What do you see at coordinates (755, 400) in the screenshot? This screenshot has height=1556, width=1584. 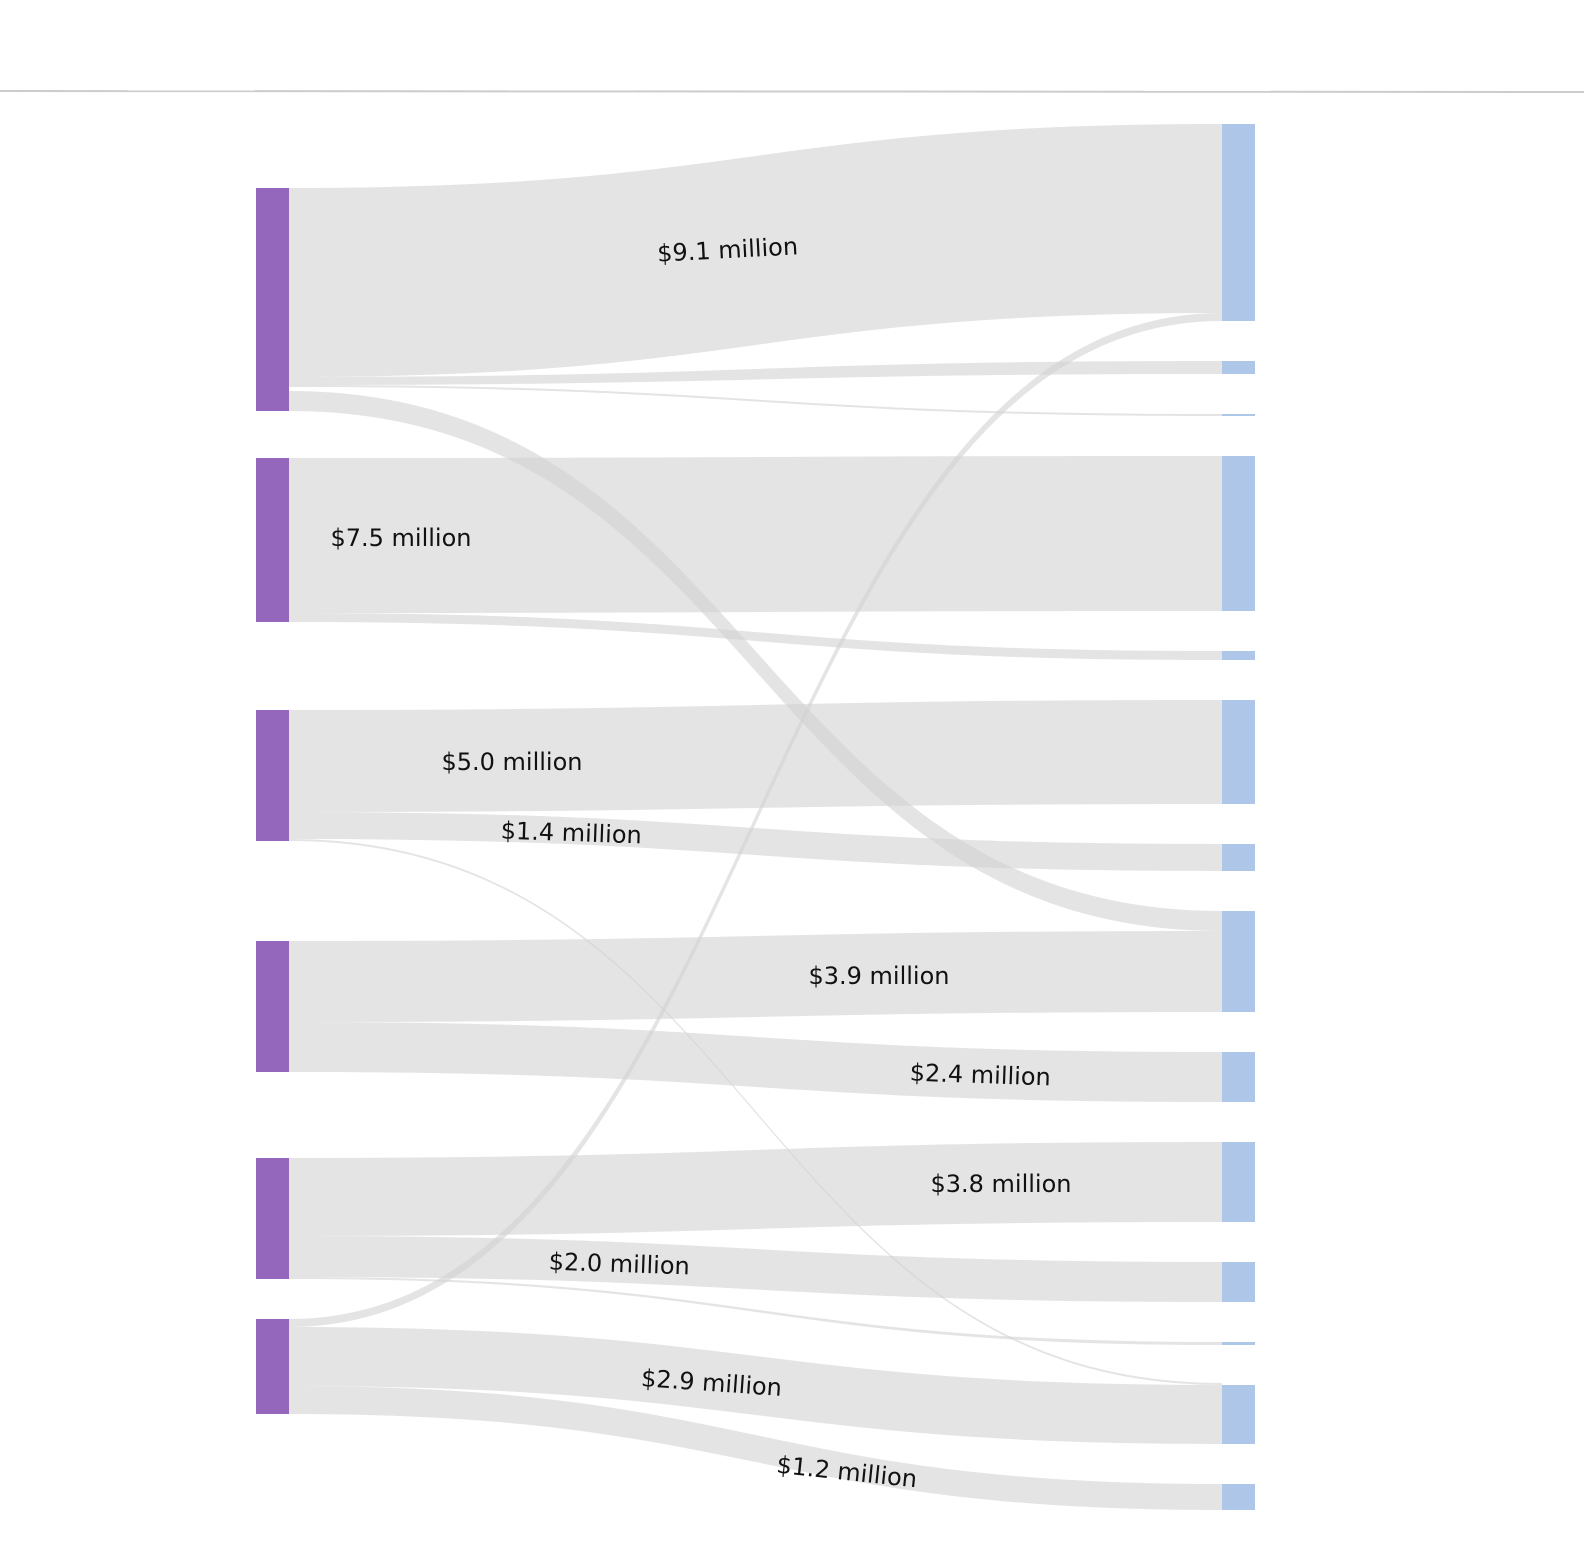 I see `link-s1-t3` at bounding box center [755, 400].